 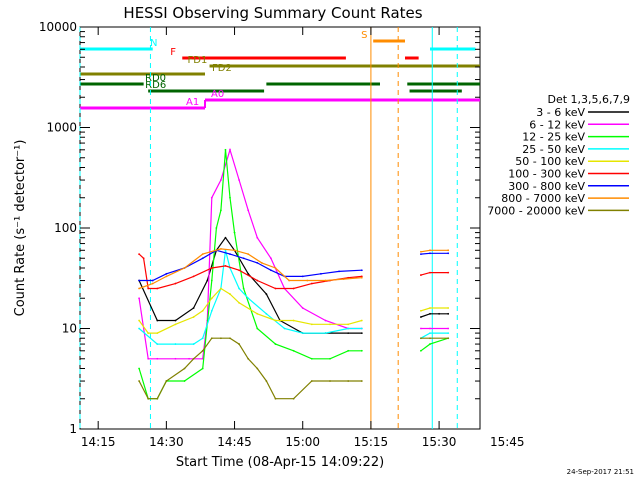 I want to click on y-axis-label: Count Rate (s⁻¹ detector⁻¹), so click(x=20, y=228).